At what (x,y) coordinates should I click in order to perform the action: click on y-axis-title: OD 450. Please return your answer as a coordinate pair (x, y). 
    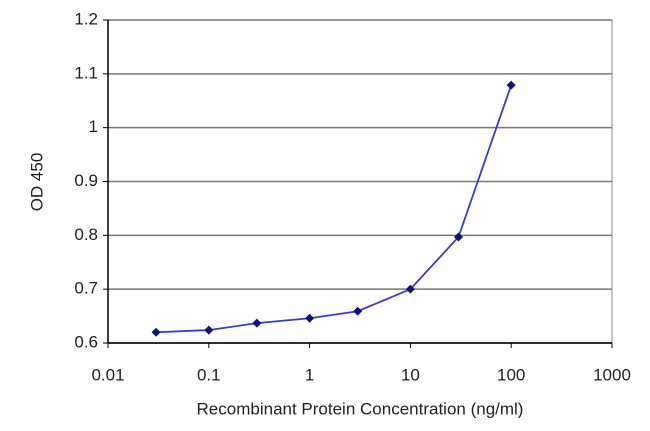
    Looking at the image, I should click on (36, 182).